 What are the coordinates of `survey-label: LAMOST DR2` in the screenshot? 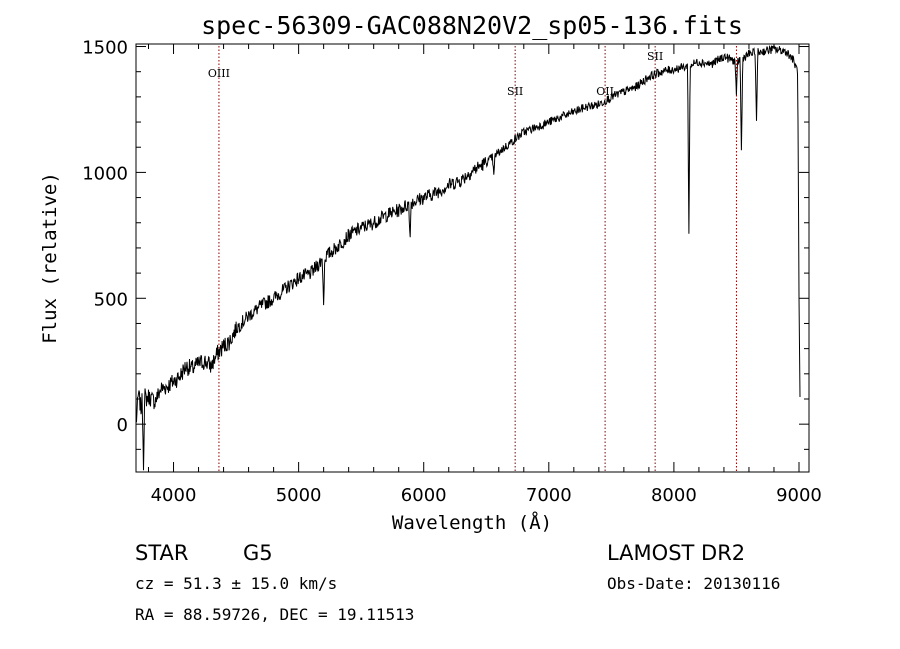 It's located at (676, 553).